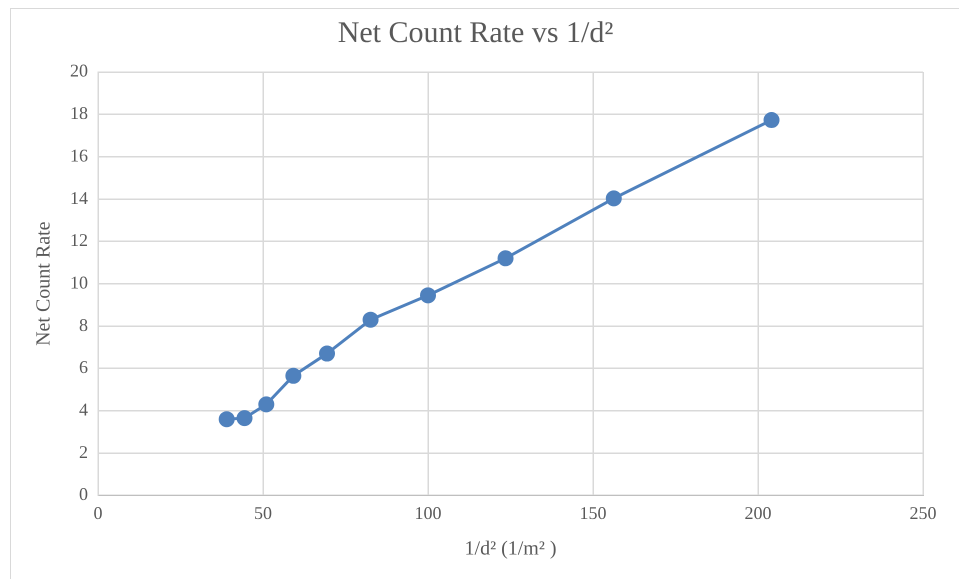  What do you see at coordinates (79, 198) in the screenshot?
I see `y-tick-label: 14` at bounding box center [79, 198].